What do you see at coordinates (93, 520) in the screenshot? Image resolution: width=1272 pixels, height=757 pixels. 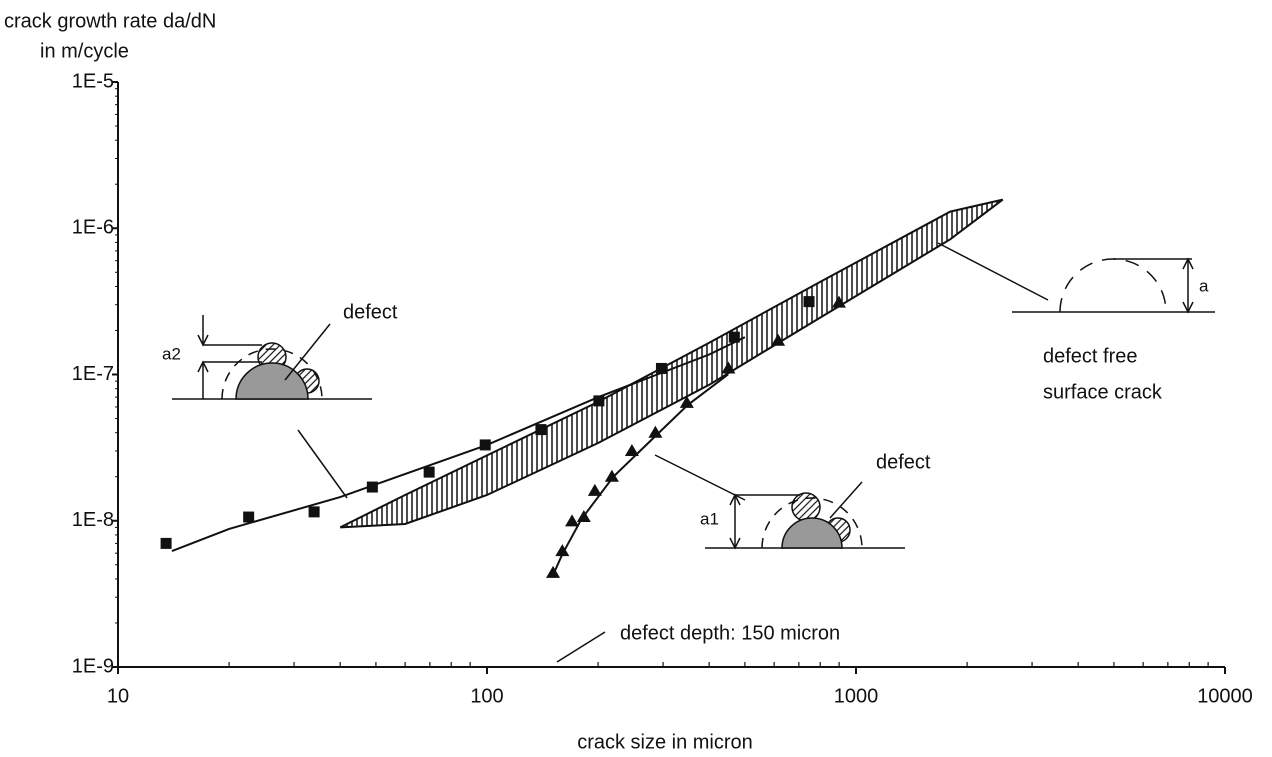 I see `y-tick-label: 1E-8` at bounding box center [93, 520].